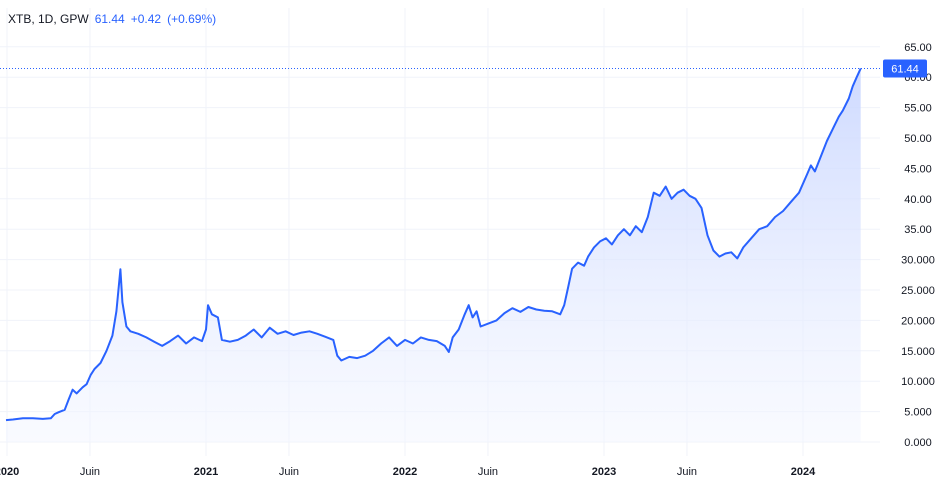 This screenshot has width=942, height=492. I want to click on y-tick-label: 40.00, so click(918, 200).